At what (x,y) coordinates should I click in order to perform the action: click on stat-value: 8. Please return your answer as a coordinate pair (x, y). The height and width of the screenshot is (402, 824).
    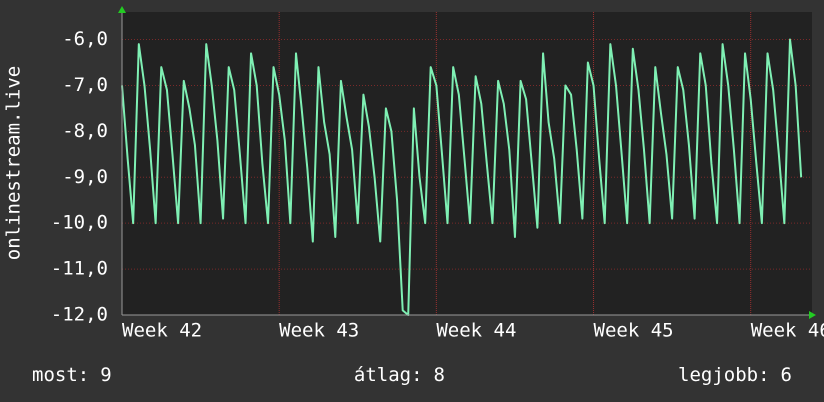
    Looking at the image, I should click on (439, 375).